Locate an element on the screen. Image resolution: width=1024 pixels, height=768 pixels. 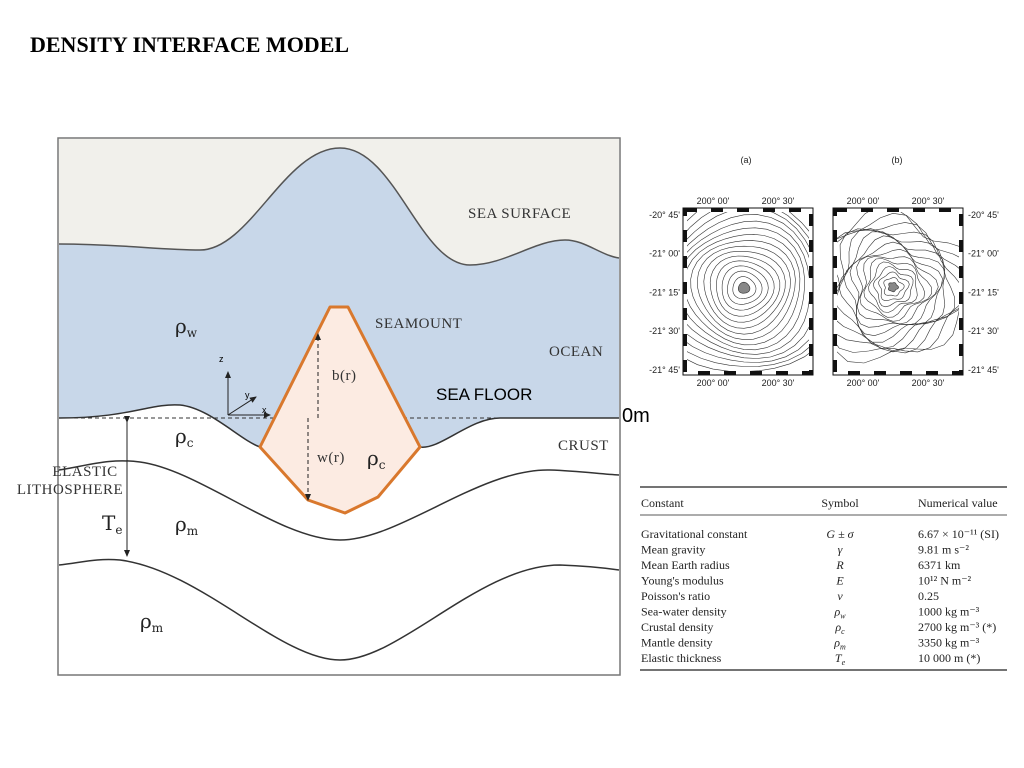
panel-label: (b) is located at coordinates (897, 160).